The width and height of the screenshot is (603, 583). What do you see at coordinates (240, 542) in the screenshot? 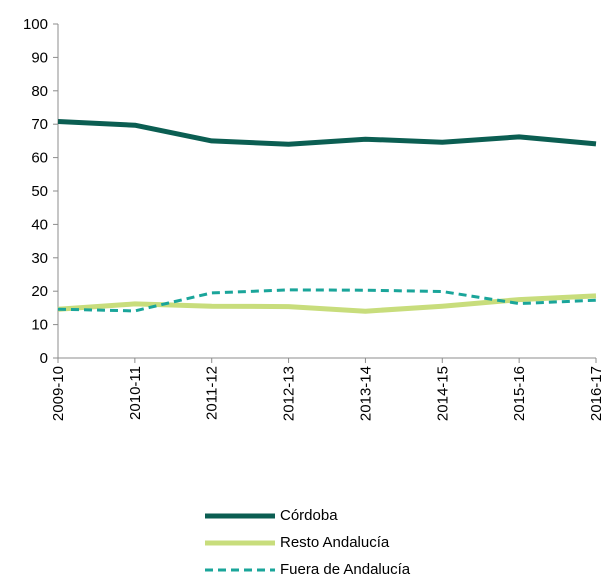
I see `legend-swatch-resto-andalucia` at bounding box center [240, 542].